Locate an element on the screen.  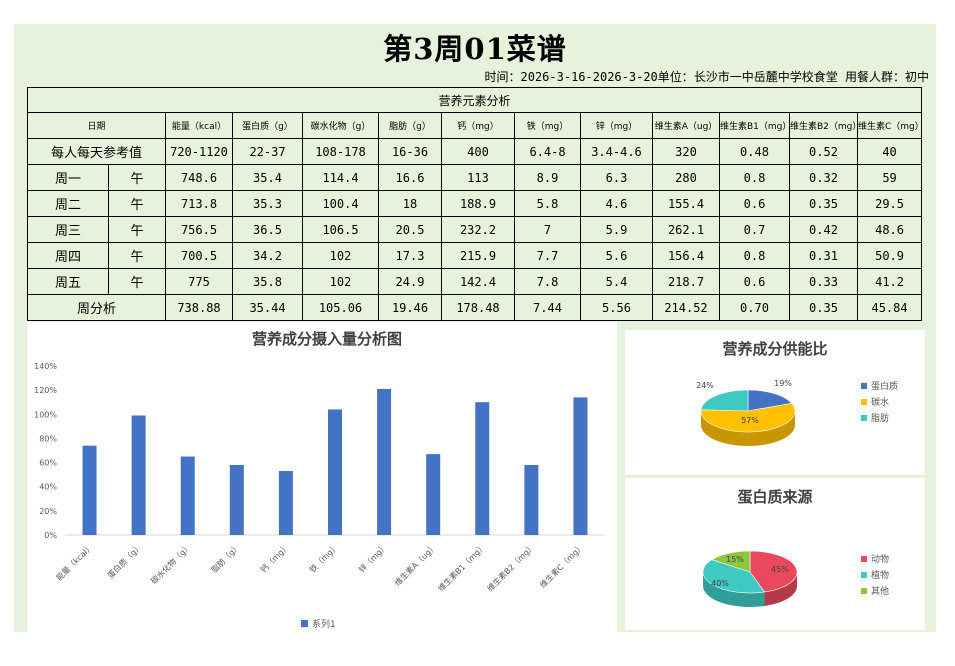
summary-cell: 105.06 is located at coordinates (340, 307).